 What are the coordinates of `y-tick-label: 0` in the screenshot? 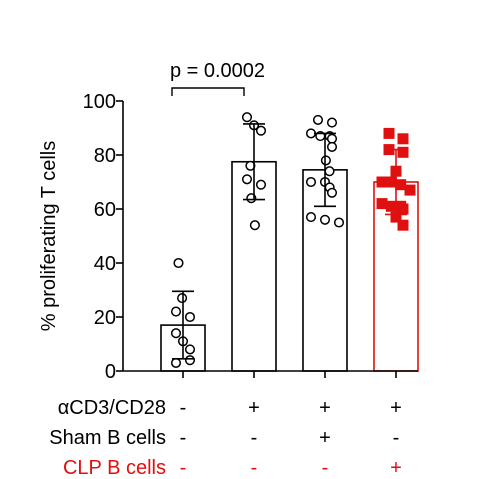 It's located at (110, 372).